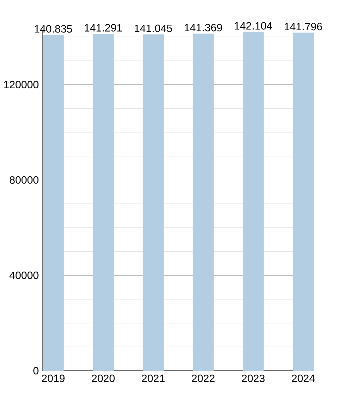 Image resolution: width=353 pixels, height=400 pixels. What do you see at coordinates (53, 378) in the screenshot?
I see `x-tick-label: 2019` at bounding box center [53, 378].